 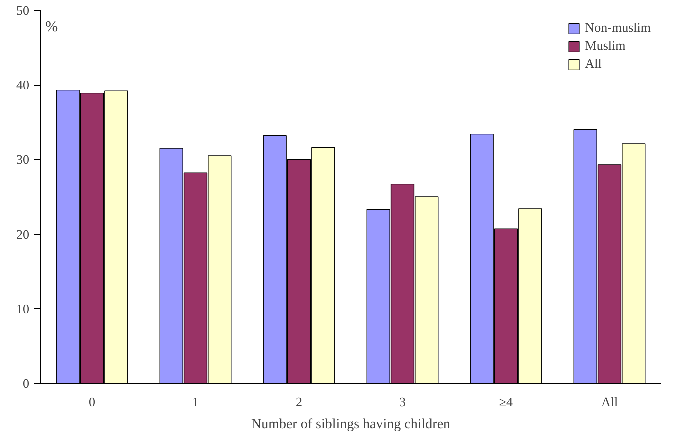 What do you see at coordinates (609, 402) in the screenshot?
I see `x-tick-label: All` at bounding box center [609, 402].